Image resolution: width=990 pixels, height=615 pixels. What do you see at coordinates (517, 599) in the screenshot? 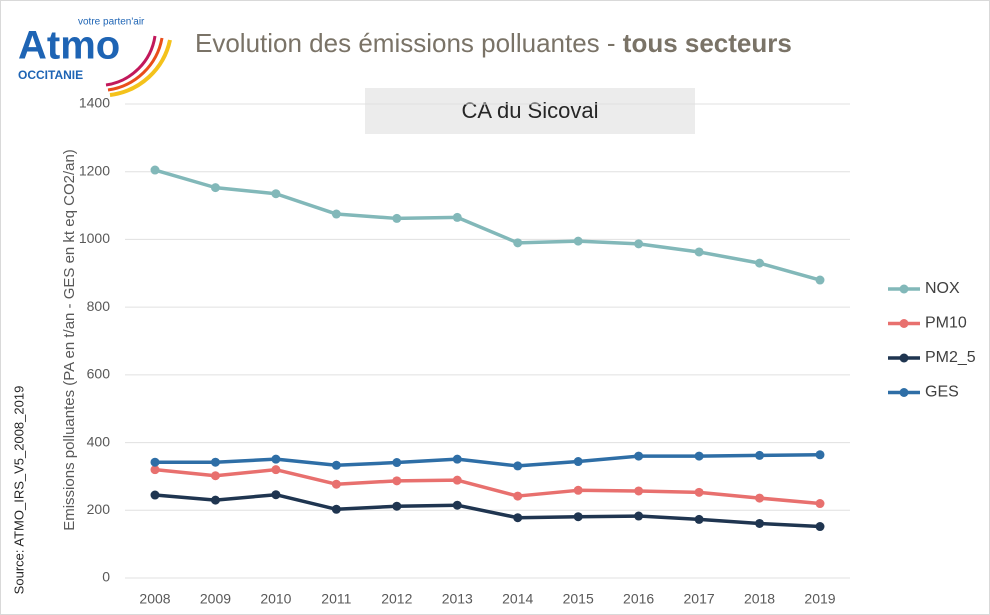
I see `x-tick-label: 2014` at bounding box center [517, 599].